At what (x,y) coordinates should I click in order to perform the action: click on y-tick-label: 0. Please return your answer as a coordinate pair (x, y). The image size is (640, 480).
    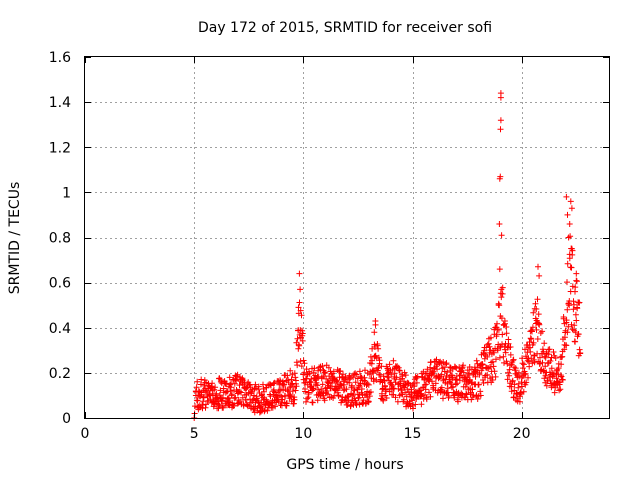
    Looking at the image, I should click on (66, 419).